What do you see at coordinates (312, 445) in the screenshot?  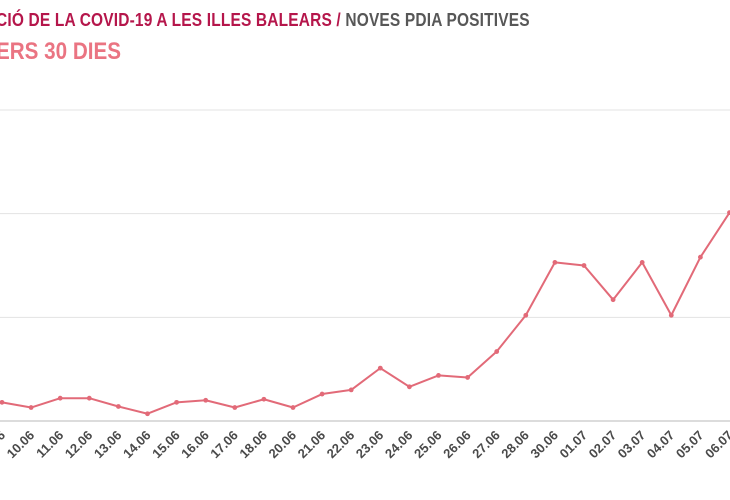 I see `x-tick-label: 21.06` at bounding box center [312, 445].